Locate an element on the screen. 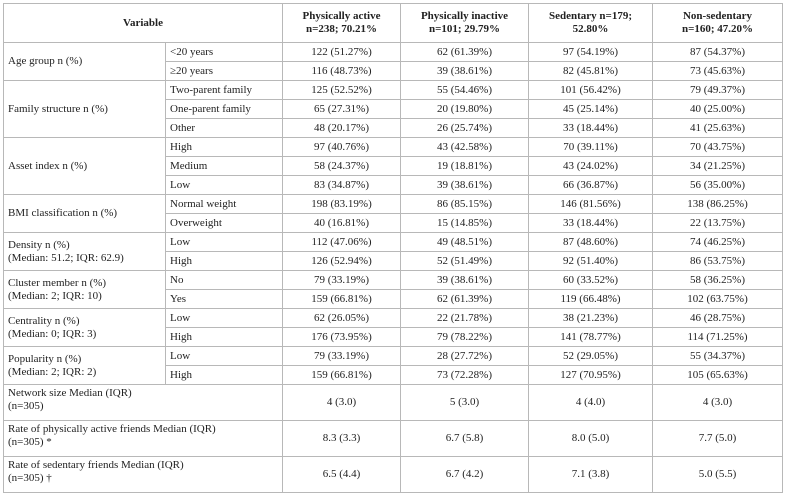 Image resolution: width=785 pixels, height=493 pixels. value-cell: 28 (27.72%) is located at coordinates (464, 356).